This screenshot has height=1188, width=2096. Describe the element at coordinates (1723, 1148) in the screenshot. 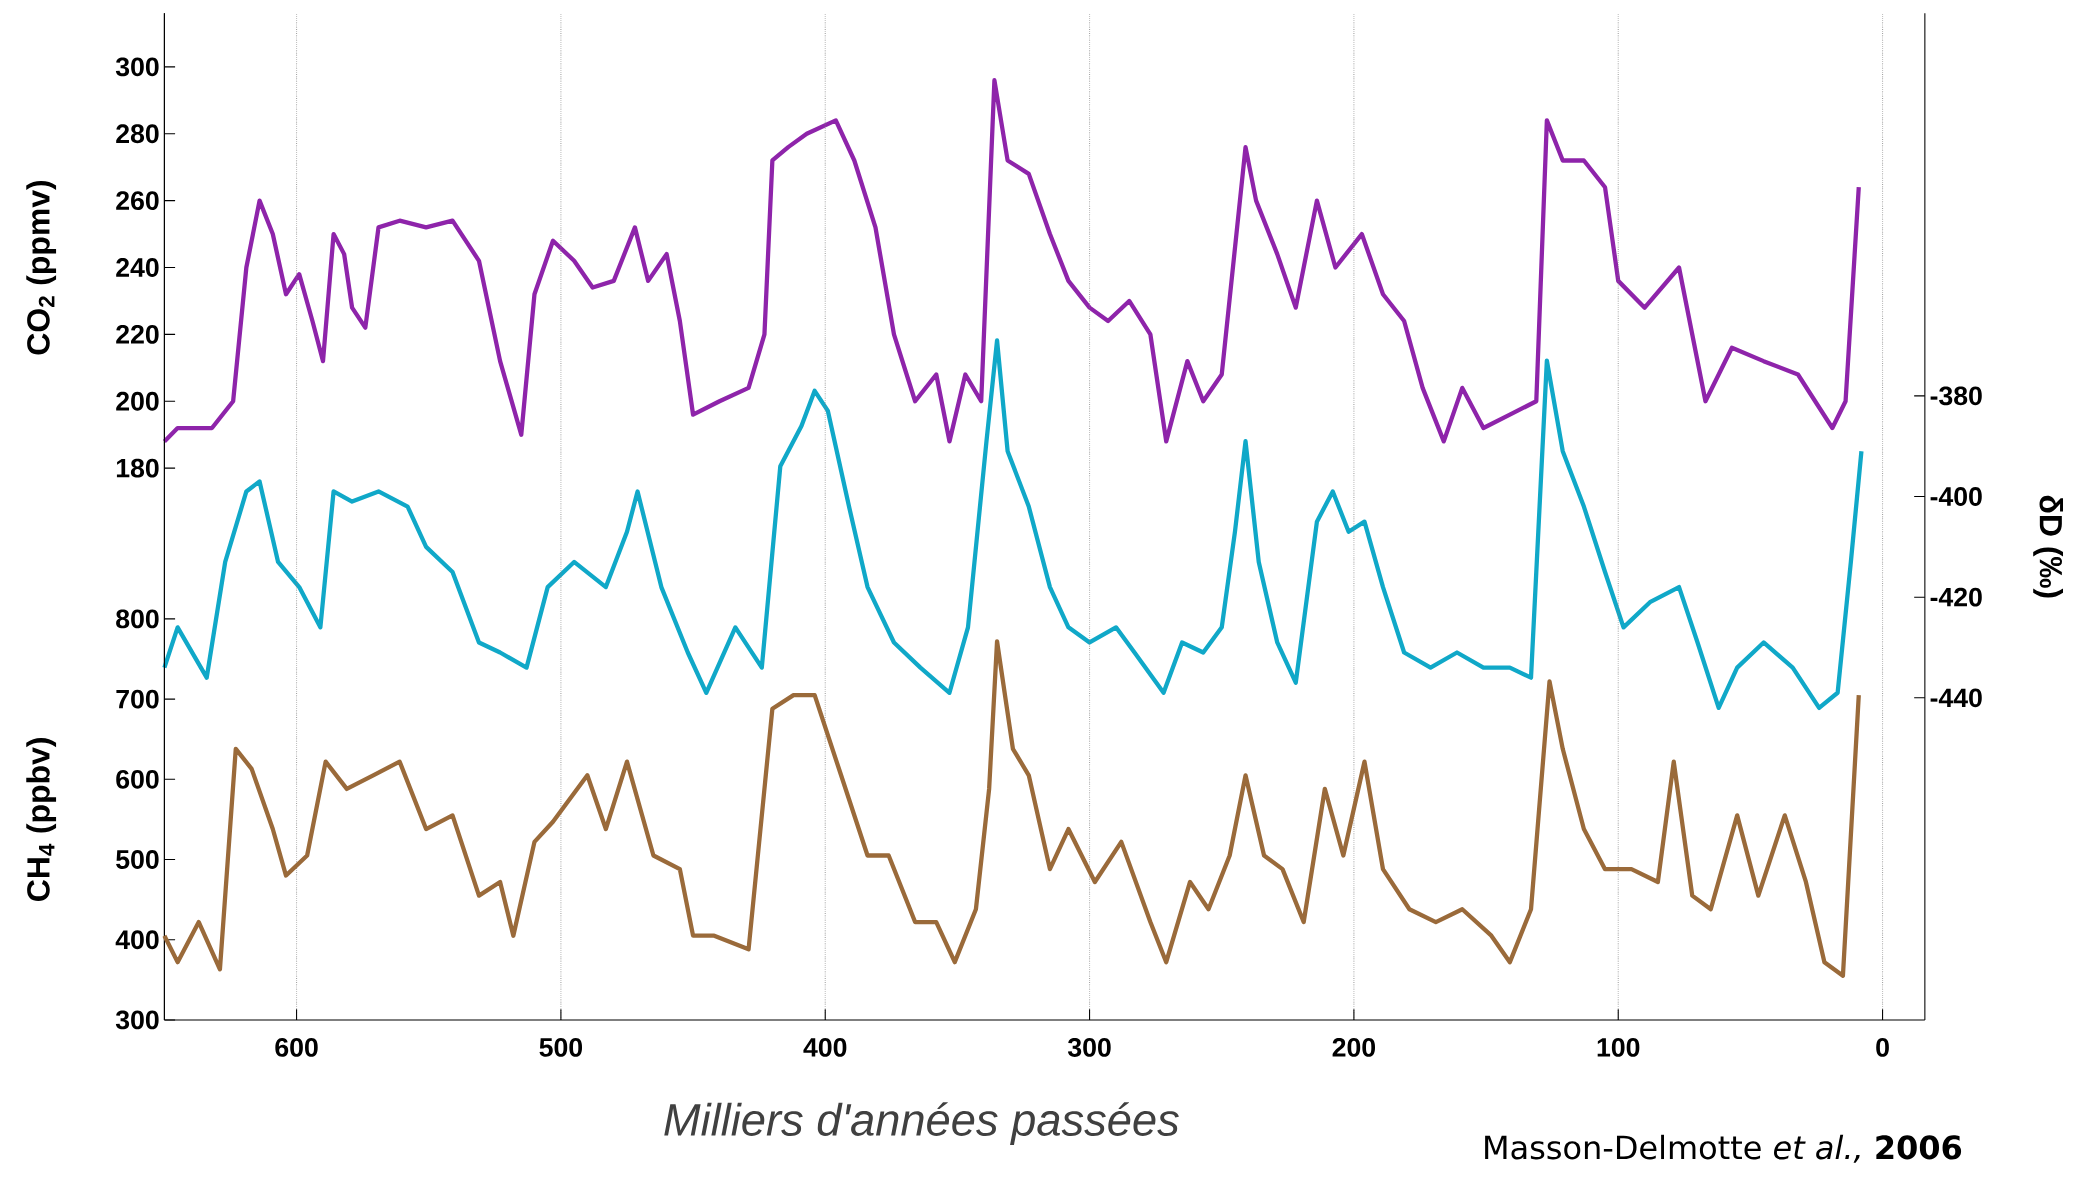

I see `text: Masson-Delmotte et al., 2006` at that location.